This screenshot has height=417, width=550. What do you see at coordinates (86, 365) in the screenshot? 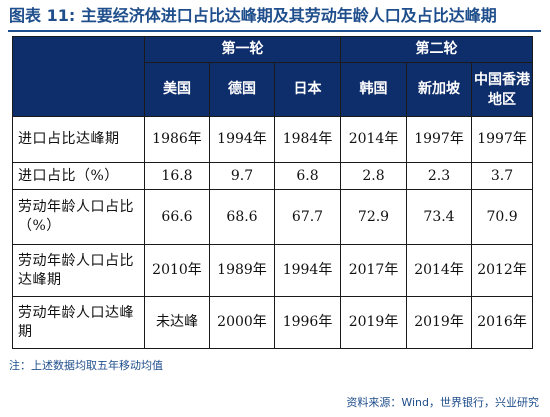
I see `table-footnote: 注：上述数据均取五年移动均值` at bounding box center [86, 365].